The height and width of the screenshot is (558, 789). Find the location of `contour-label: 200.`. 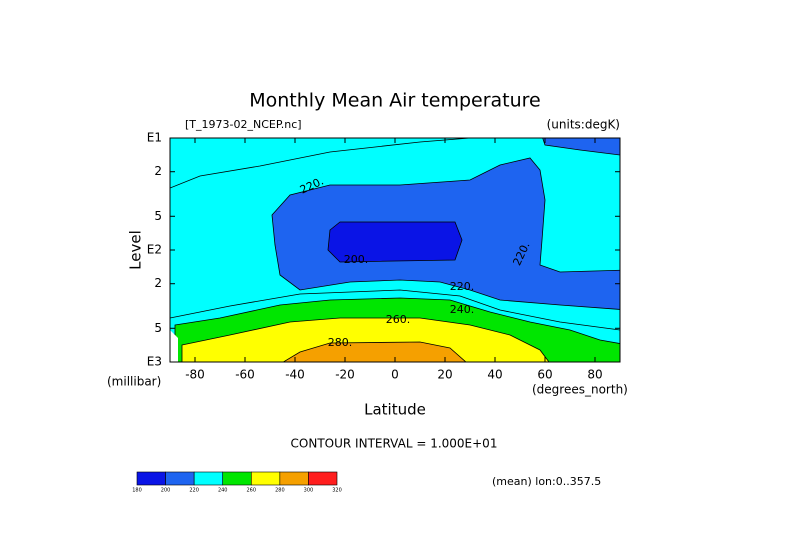

contour-label: 200. is located at coordinates (356, 259).